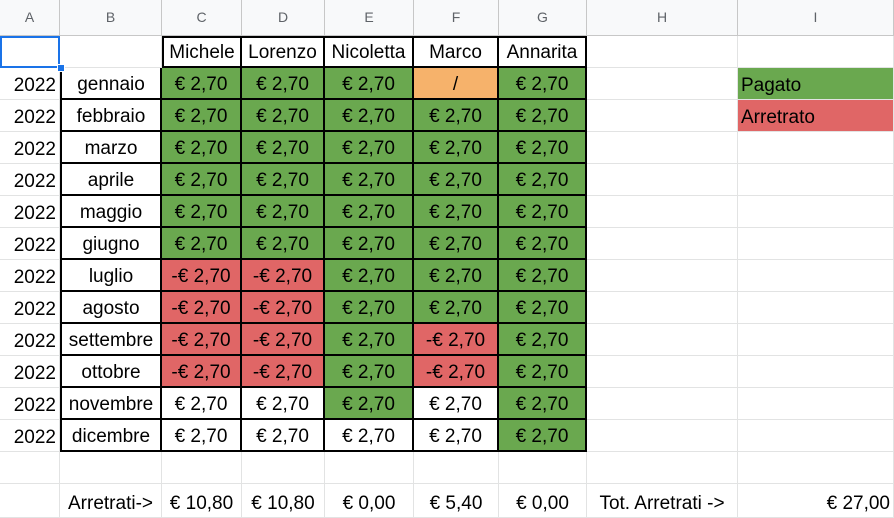  Describe the element at coordinates (369, 18) in the screenshot. I see `column-header-e: E` at that location.